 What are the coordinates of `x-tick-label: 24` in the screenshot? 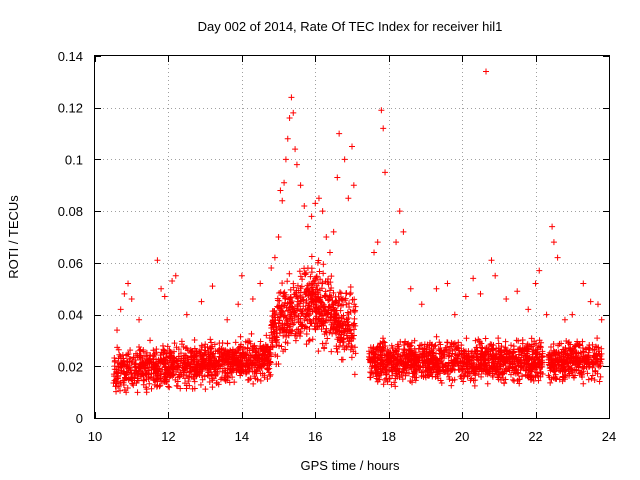 It's located at (609, 436).